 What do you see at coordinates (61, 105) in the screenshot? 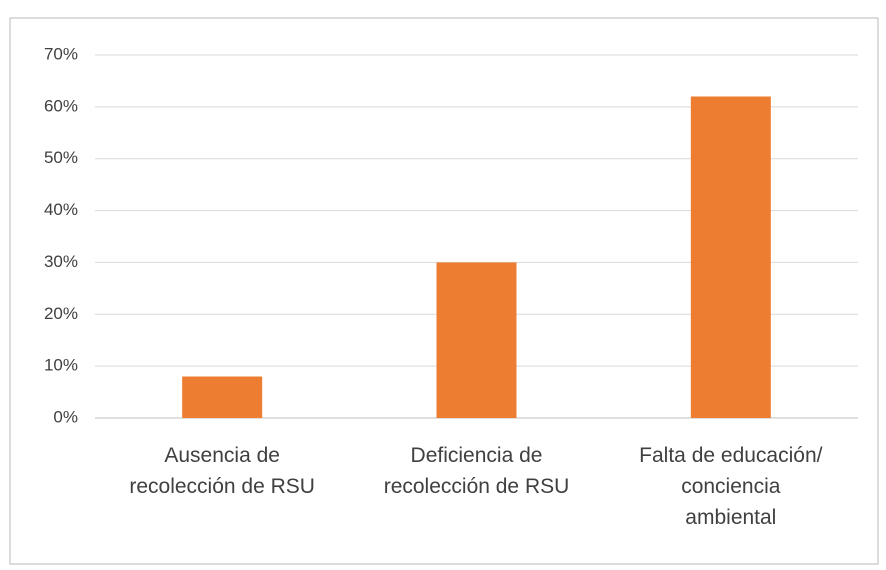
I see `y-tick-label: 60%` at bounding box center [61, 105].